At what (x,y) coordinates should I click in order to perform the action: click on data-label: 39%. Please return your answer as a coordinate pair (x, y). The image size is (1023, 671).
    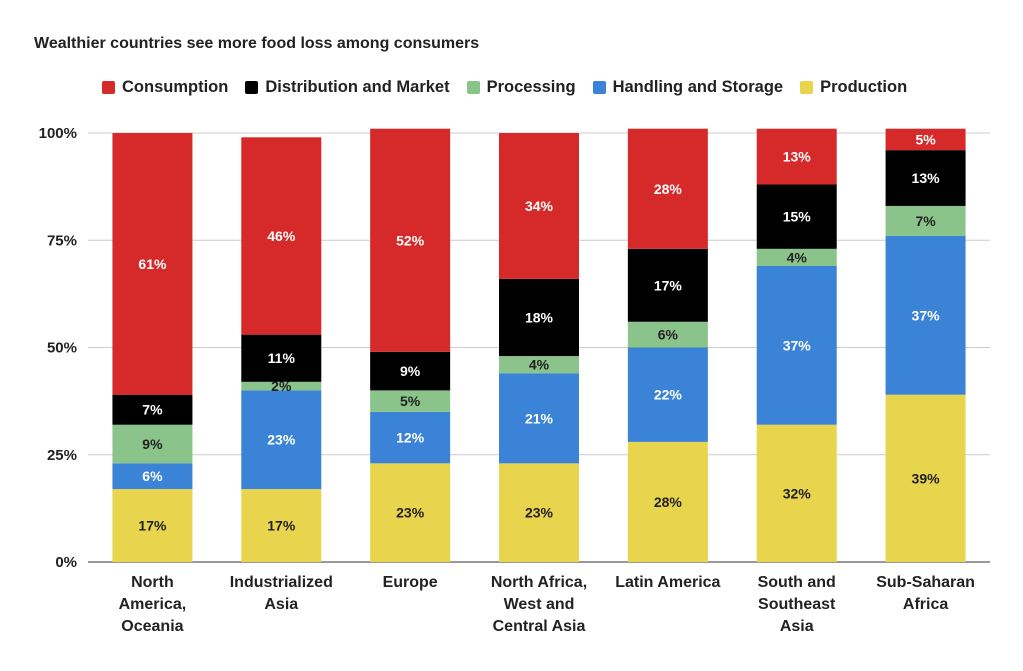
    Looking at the image, I should click on (926, 478).